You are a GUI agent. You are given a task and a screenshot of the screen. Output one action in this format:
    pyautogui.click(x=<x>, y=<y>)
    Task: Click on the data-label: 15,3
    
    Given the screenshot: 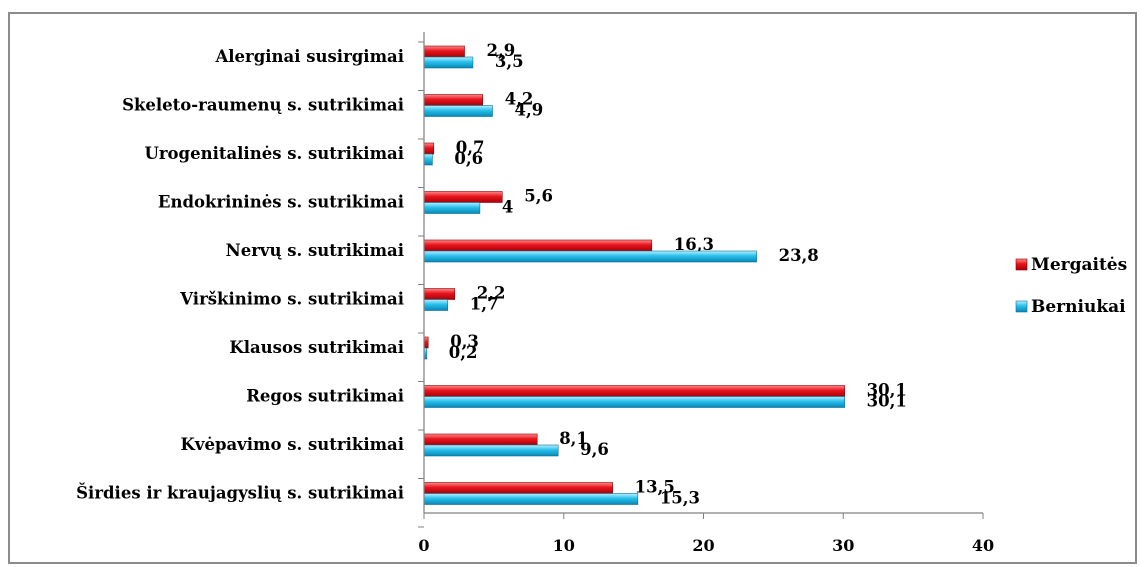 What is the action you would take?
    pyautogui.click(x=680, y=498)
    